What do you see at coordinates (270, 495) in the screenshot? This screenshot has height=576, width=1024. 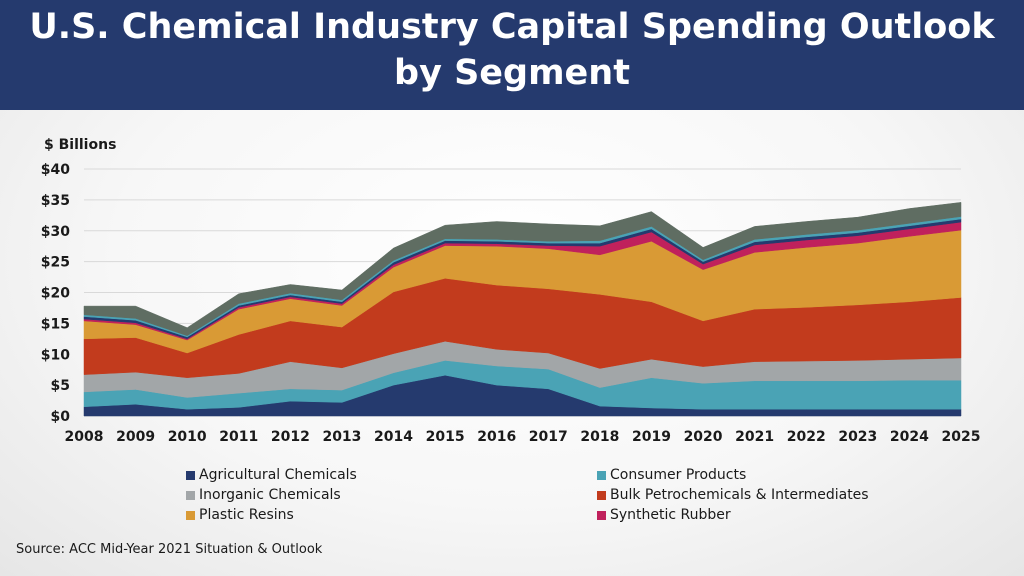 I see `legend-label: Inorganic Chemicals` at bounding box center [270, 495].